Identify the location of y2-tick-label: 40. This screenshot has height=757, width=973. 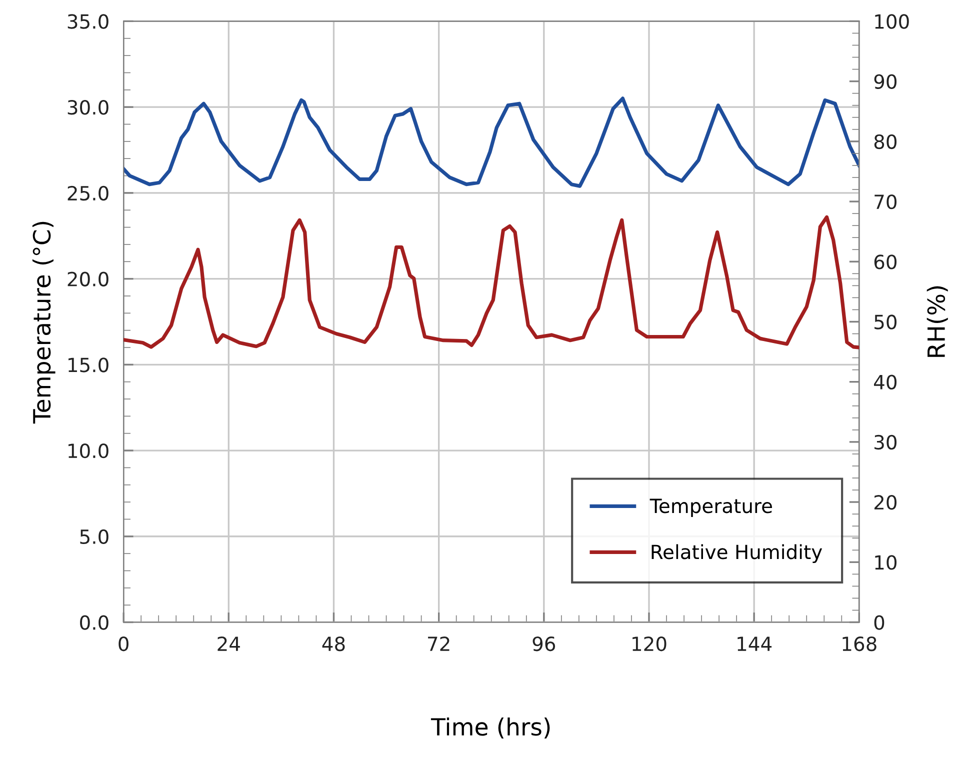
(885, 382).